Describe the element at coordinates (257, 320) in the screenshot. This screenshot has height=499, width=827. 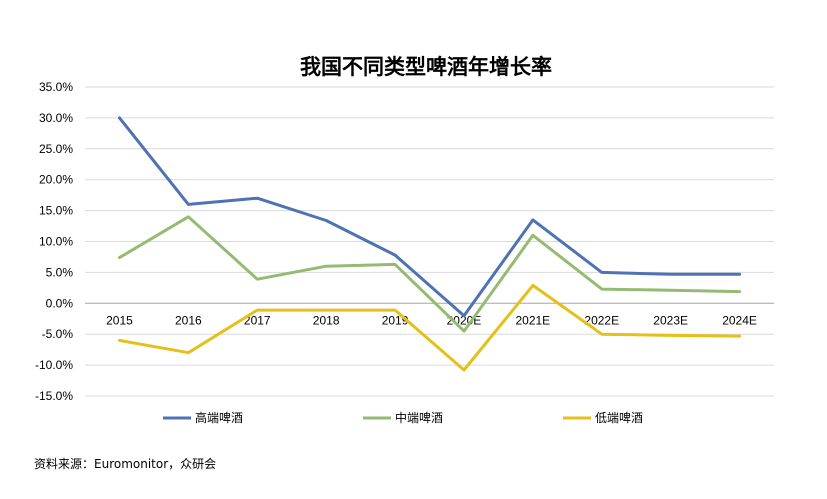
I see `x-tick-label: 2017` at that location.